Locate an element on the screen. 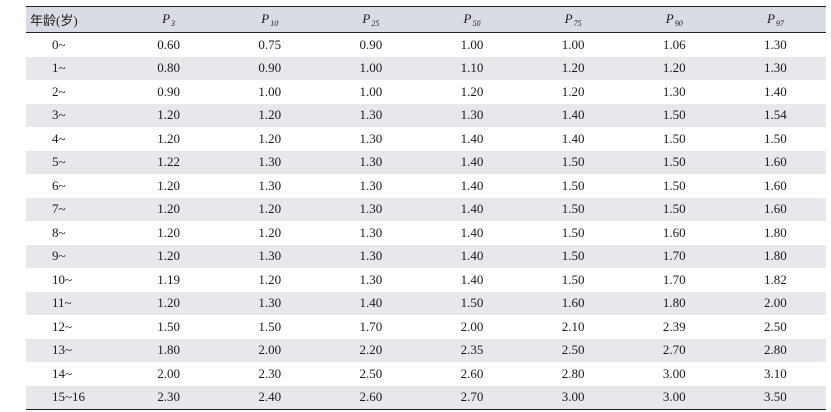 The image size is (831, 412). table-row: 2~ 0.90 1.00 1.00 1.20 1.20 1.30 1.40 is located at coordinates (426, 92).